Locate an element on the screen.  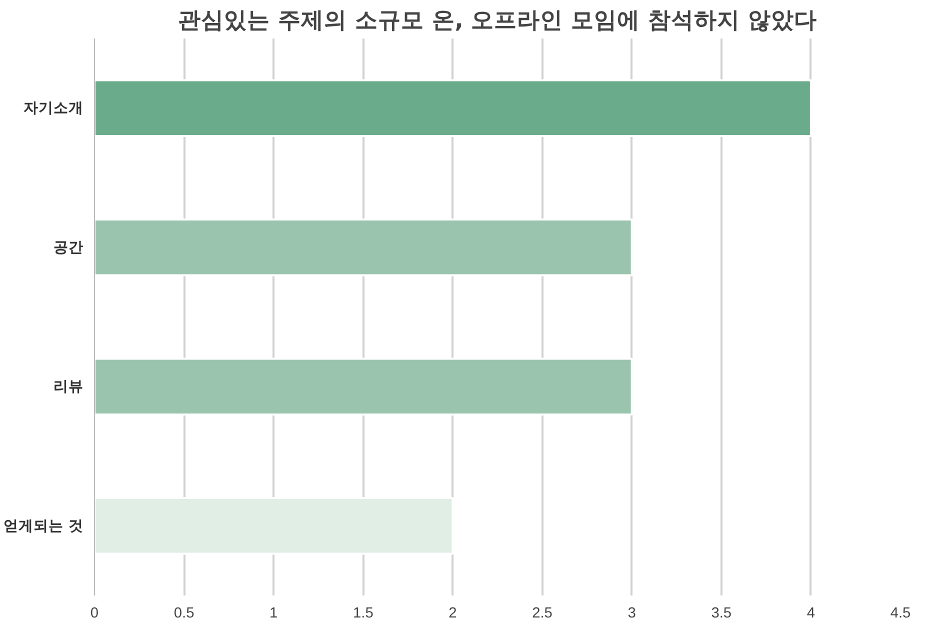
x-tick-label: 4.5 is located at coordinates (900, 614).